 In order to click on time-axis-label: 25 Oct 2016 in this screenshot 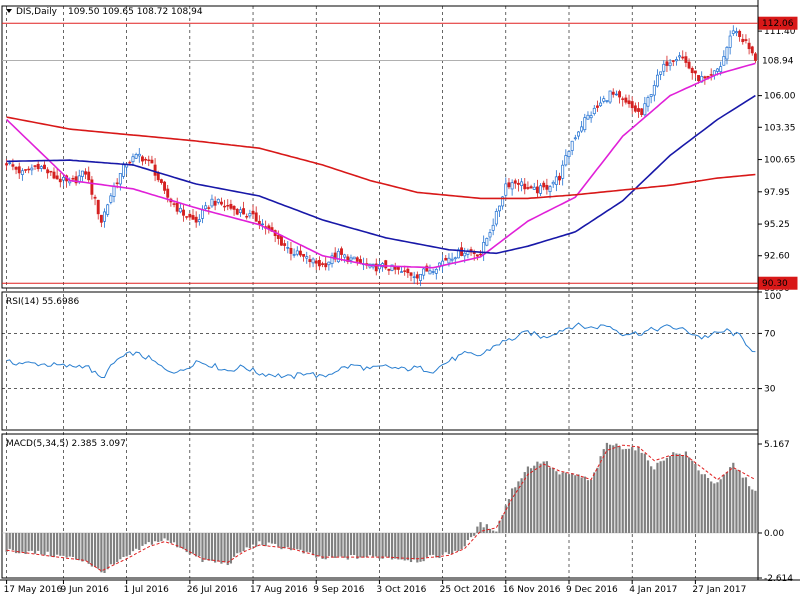, I will do `click(468, 590)`.